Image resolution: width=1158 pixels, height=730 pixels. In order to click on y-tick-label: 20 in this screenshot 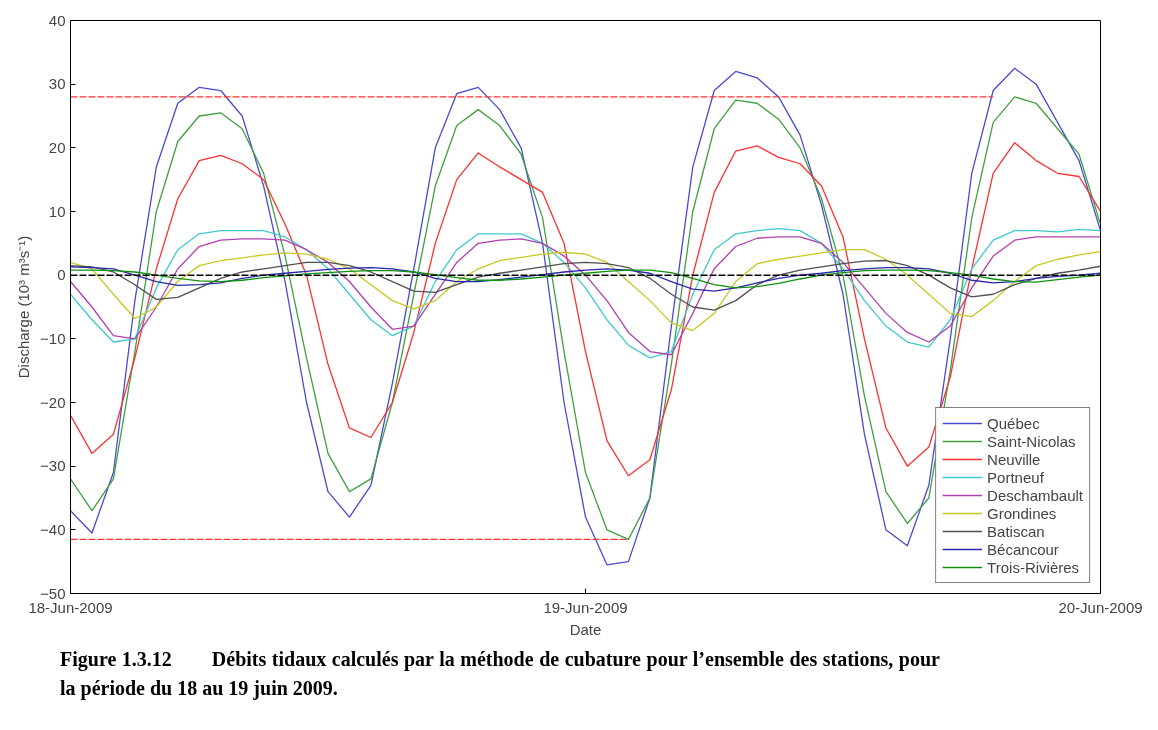, I will do `click(57, 147)`.